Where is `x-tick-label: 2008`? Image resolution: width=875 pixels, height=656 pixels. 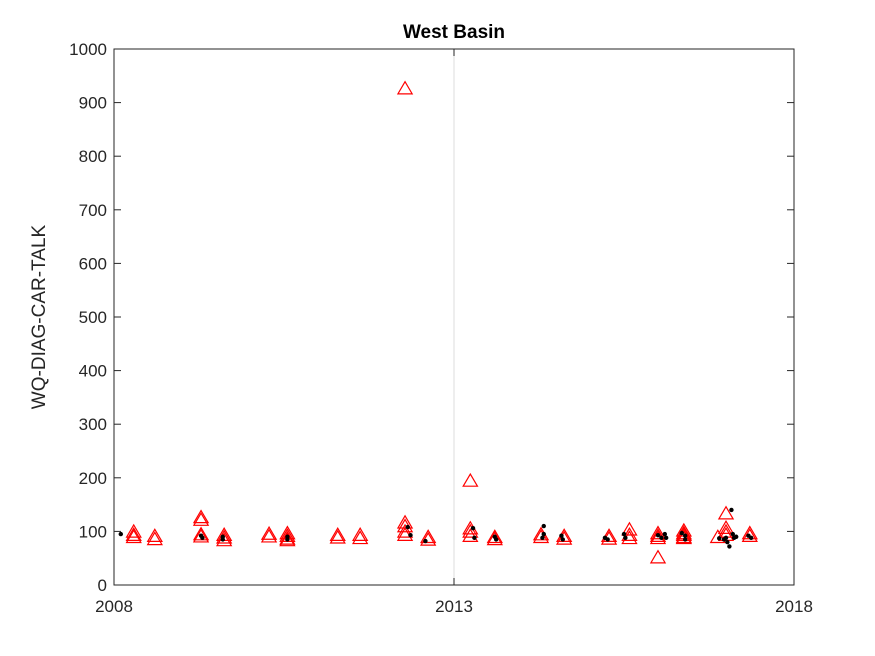 x-tick-label: 2008 is located at coordinates (114, 606).